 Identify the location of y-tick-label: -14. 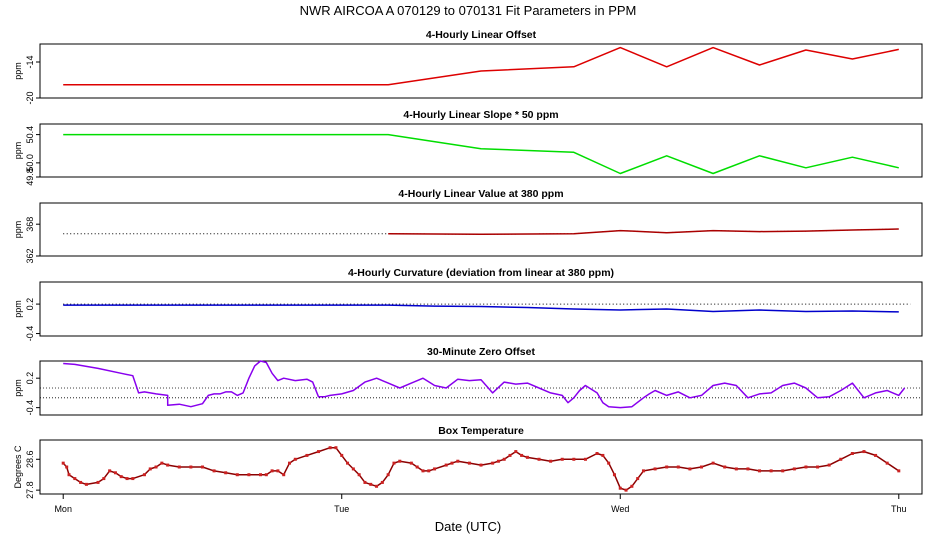
(30, 61).